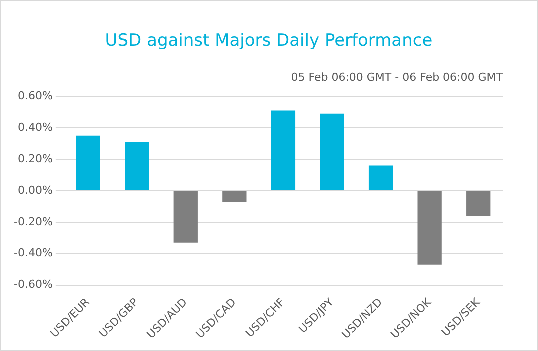 The image size is (538, 351). I want to click on y-tick-label: 0.40%, so click(35, 127).